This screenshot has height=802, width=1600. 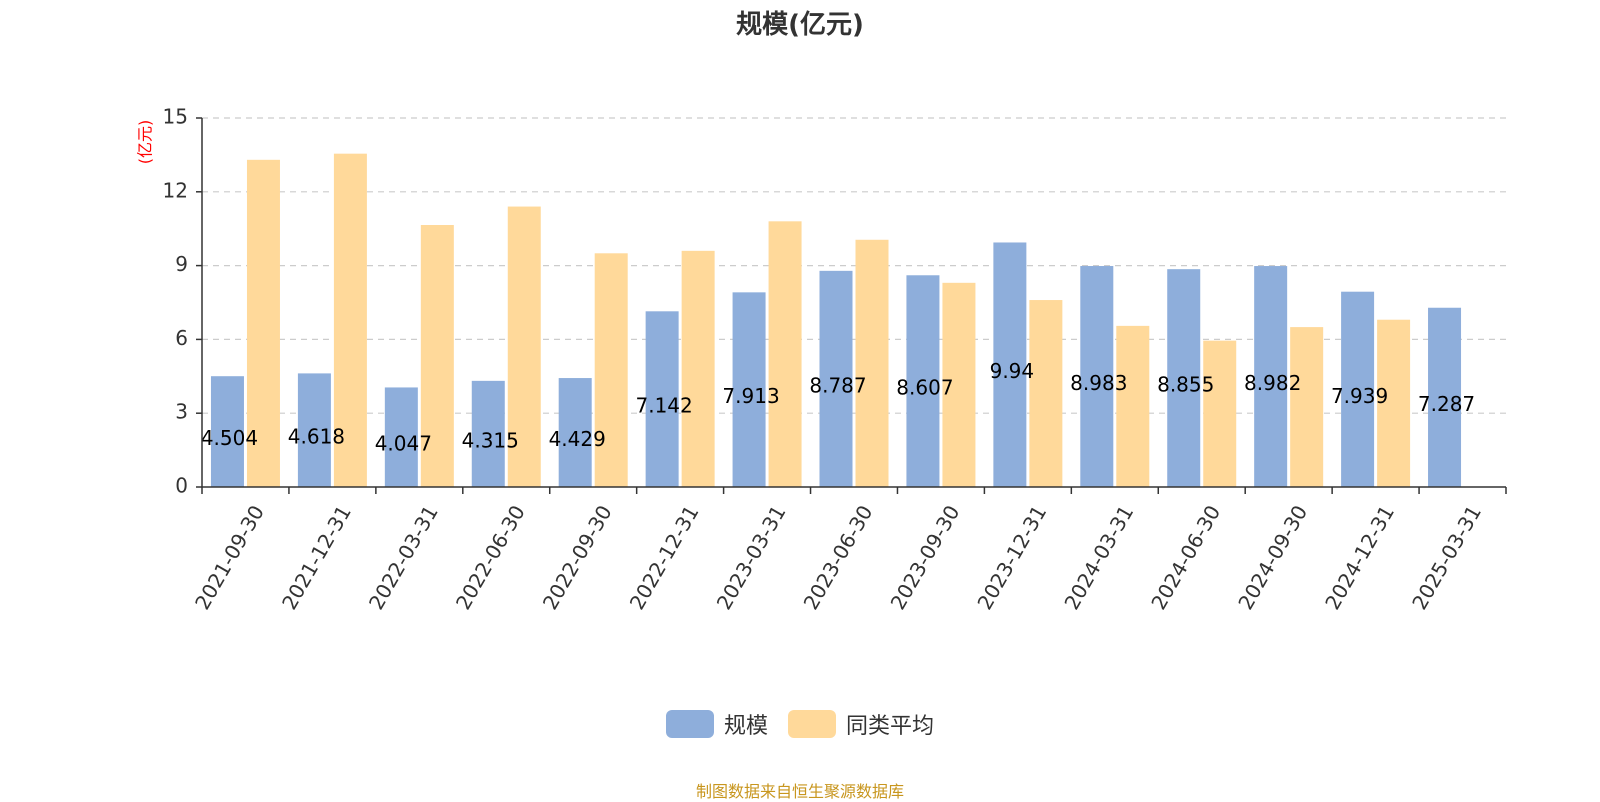 What do you see at coordinates (745, 726) in the screenshot?
I see `legend-label-scale: 规模` at bounding box center [745, 726].